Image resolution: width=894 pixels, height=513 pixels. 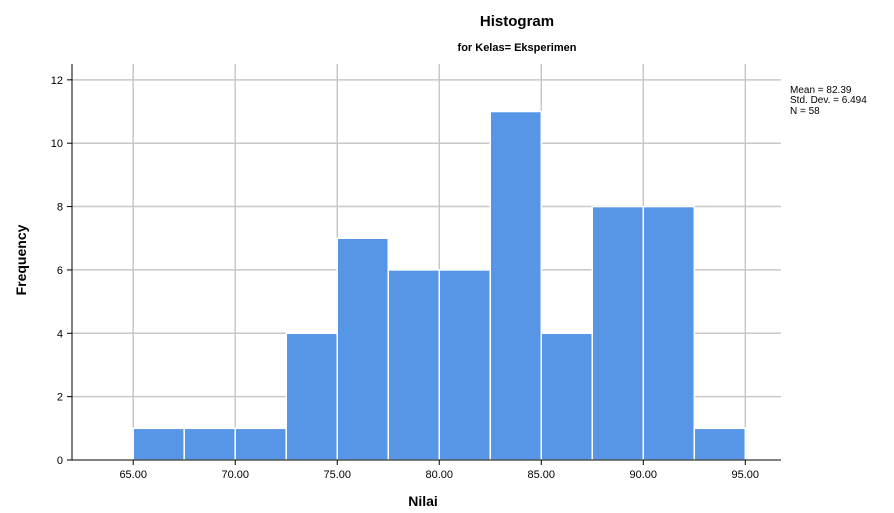 I want to click on x-tick-label: 90.00, so click(x=644, y=475).